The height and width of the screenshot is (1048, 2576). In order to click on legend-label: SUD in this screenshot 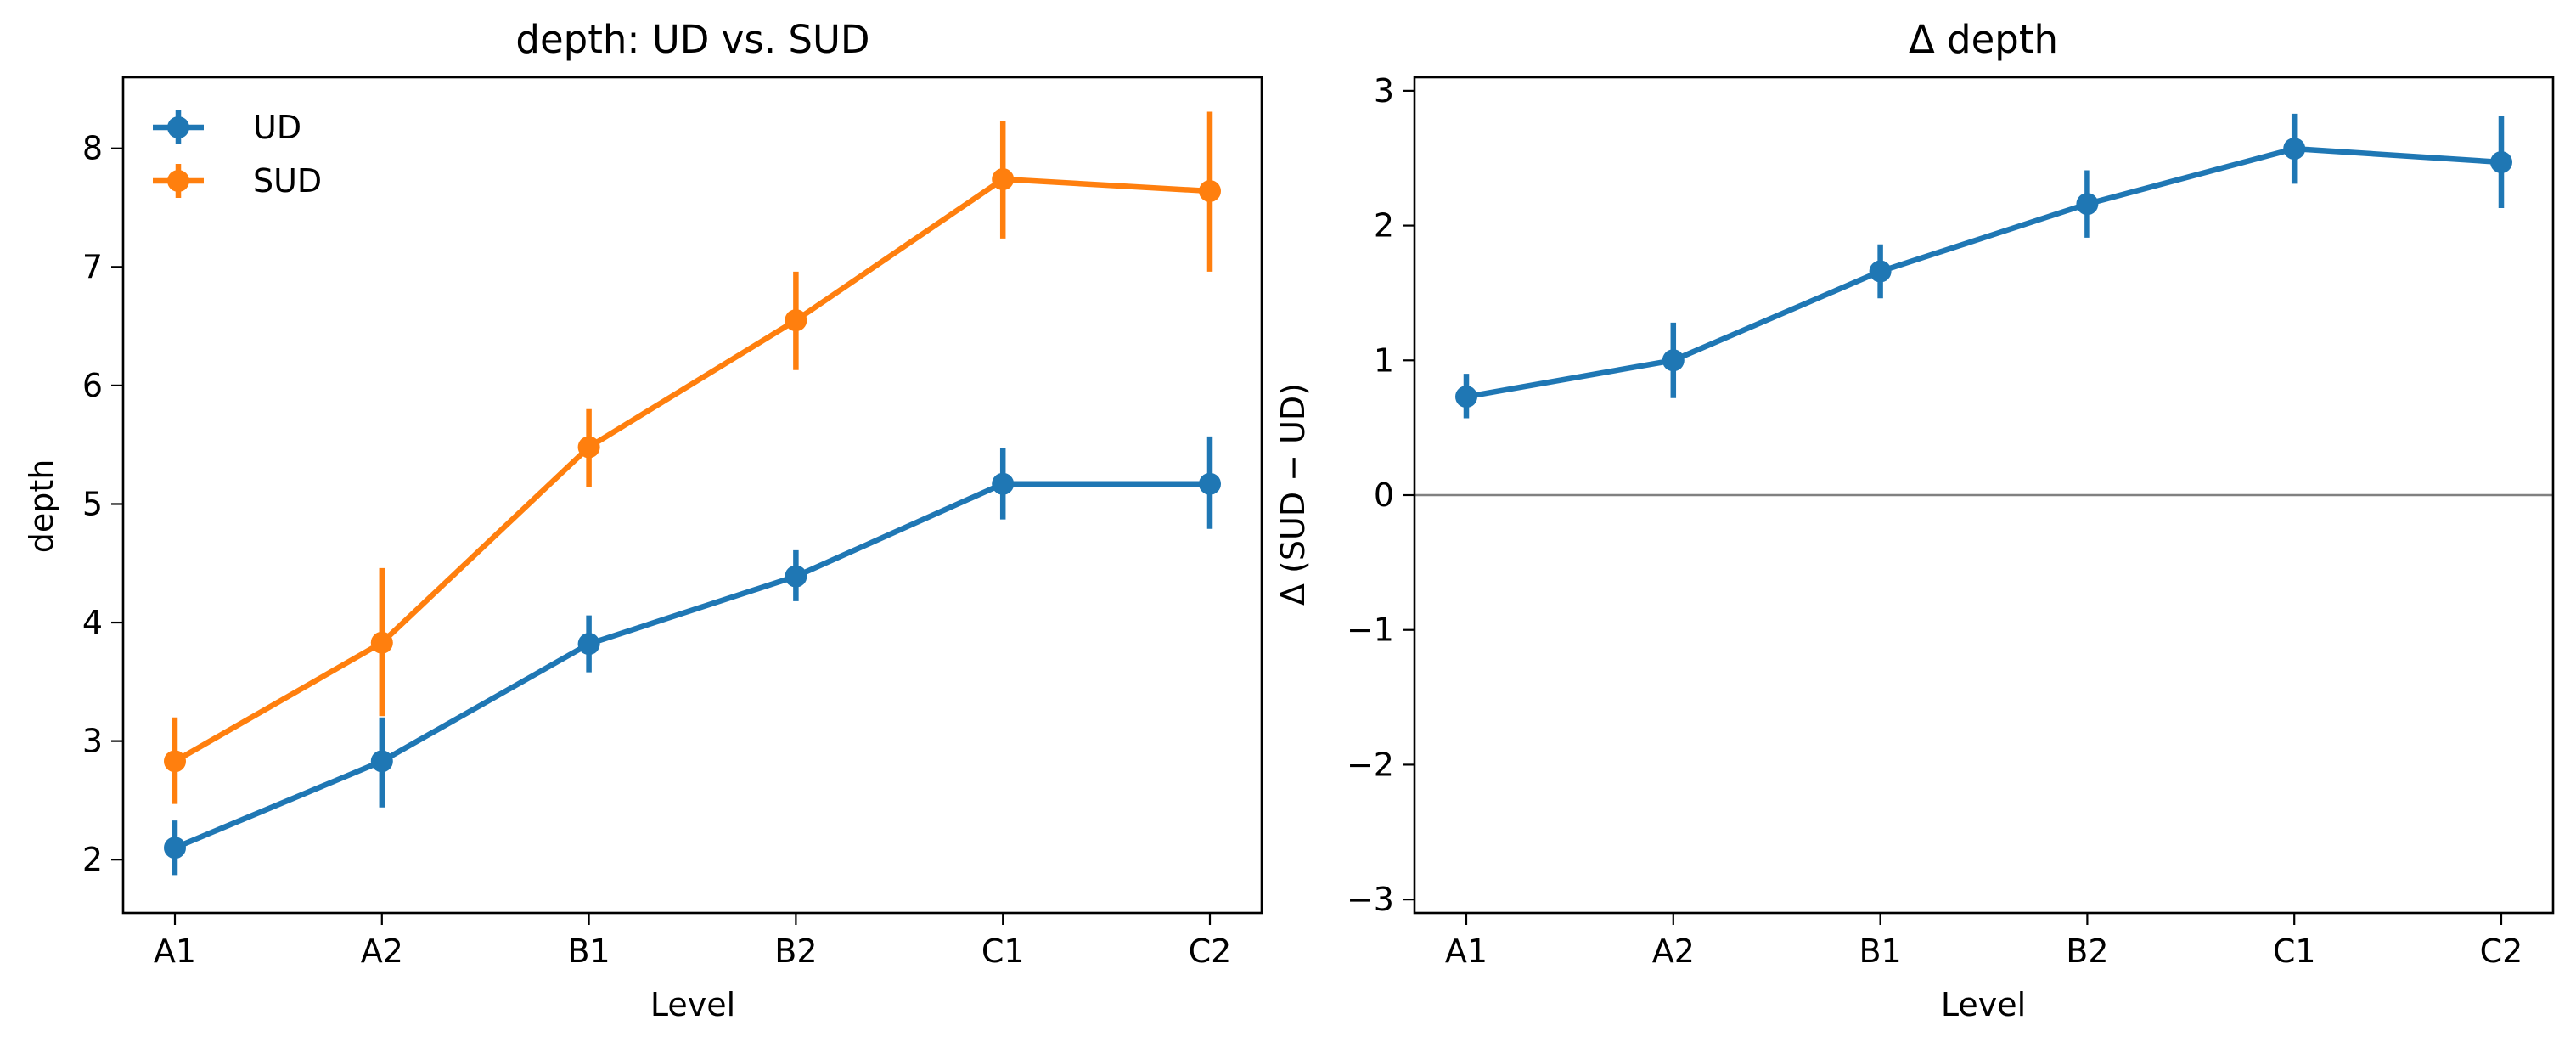, I will do `click(287, 181)`.